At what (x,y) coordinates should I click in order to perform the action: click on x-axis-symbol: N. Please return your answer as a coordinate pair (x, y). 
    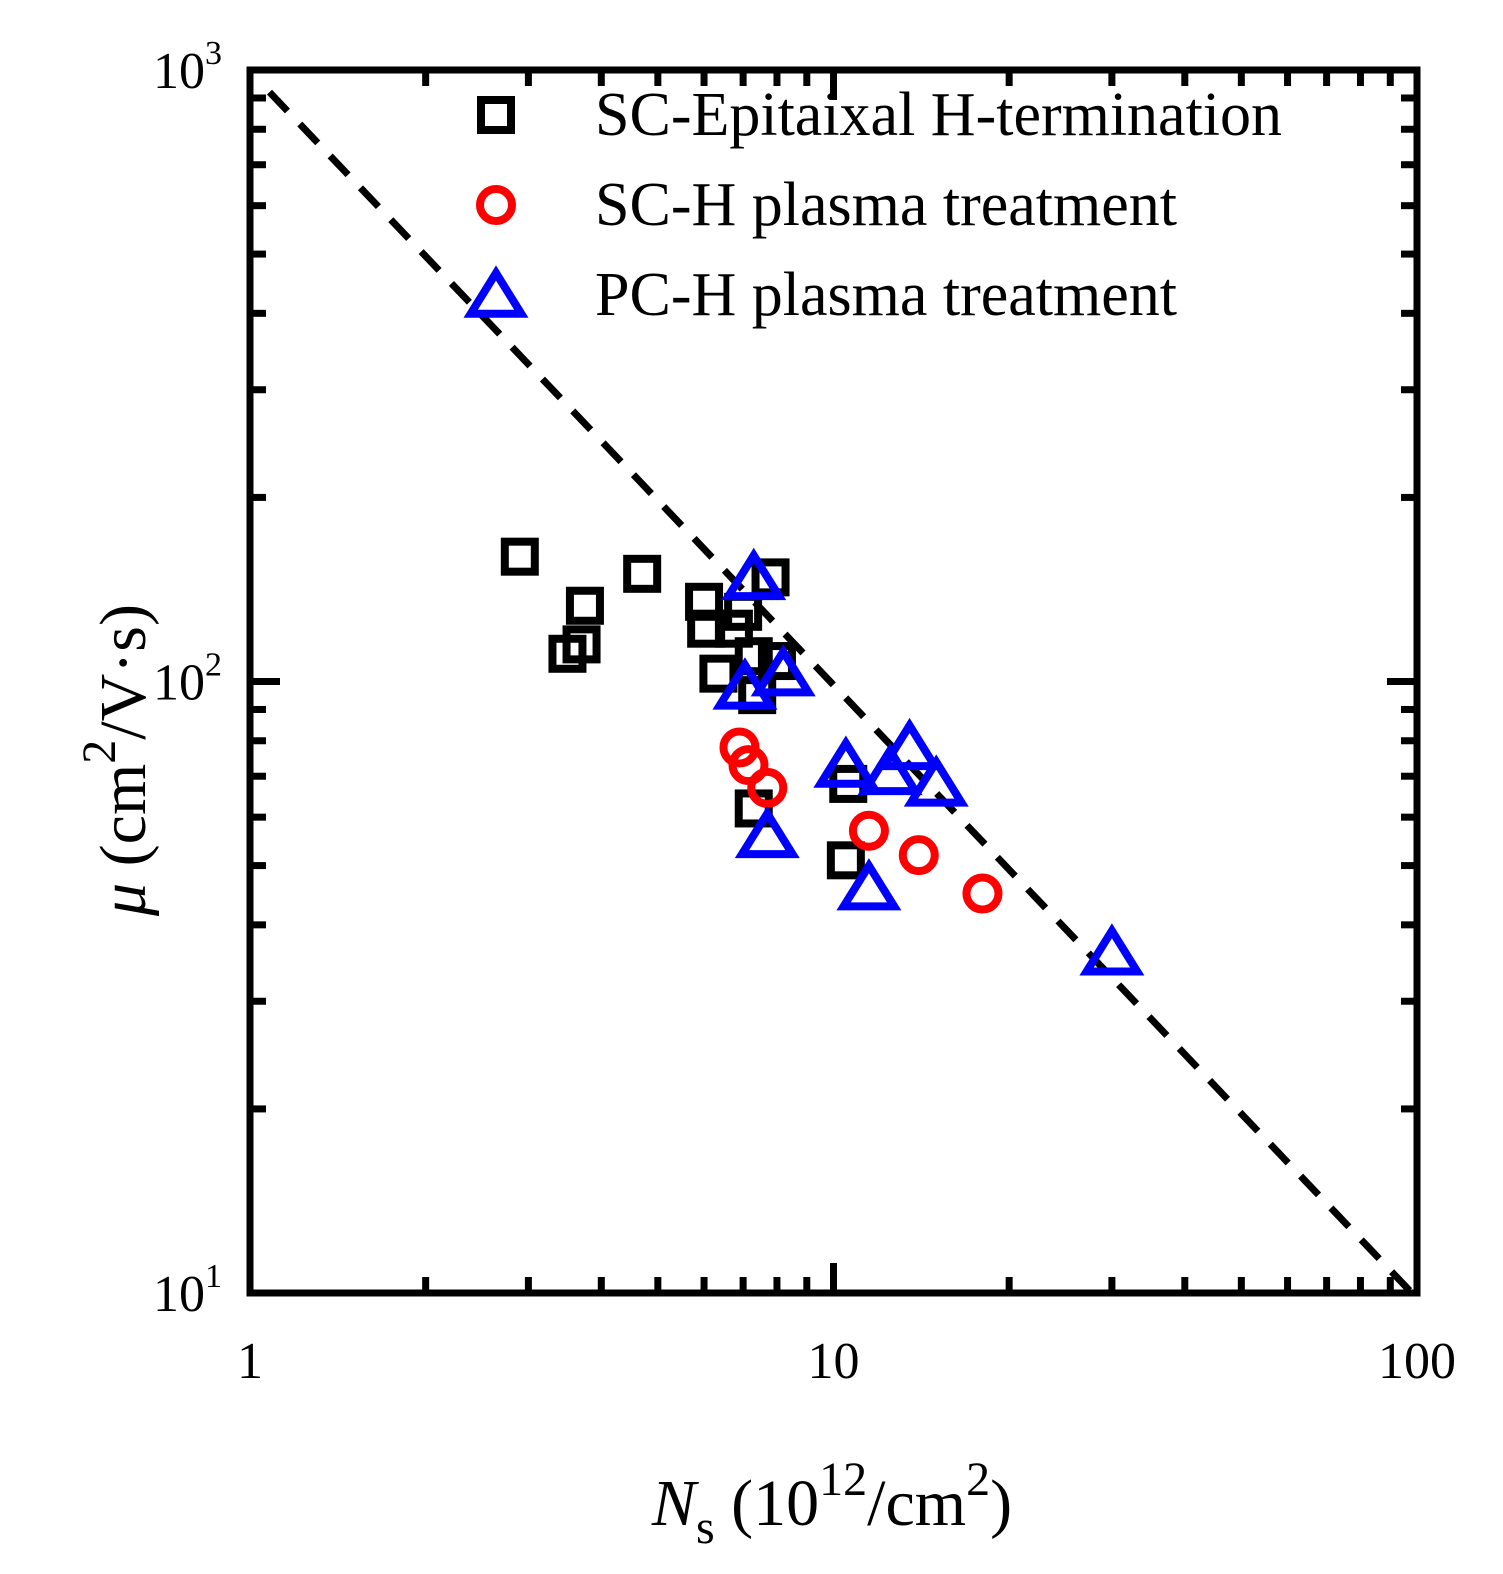
    Looking at the image, I should click on (675, 1503).